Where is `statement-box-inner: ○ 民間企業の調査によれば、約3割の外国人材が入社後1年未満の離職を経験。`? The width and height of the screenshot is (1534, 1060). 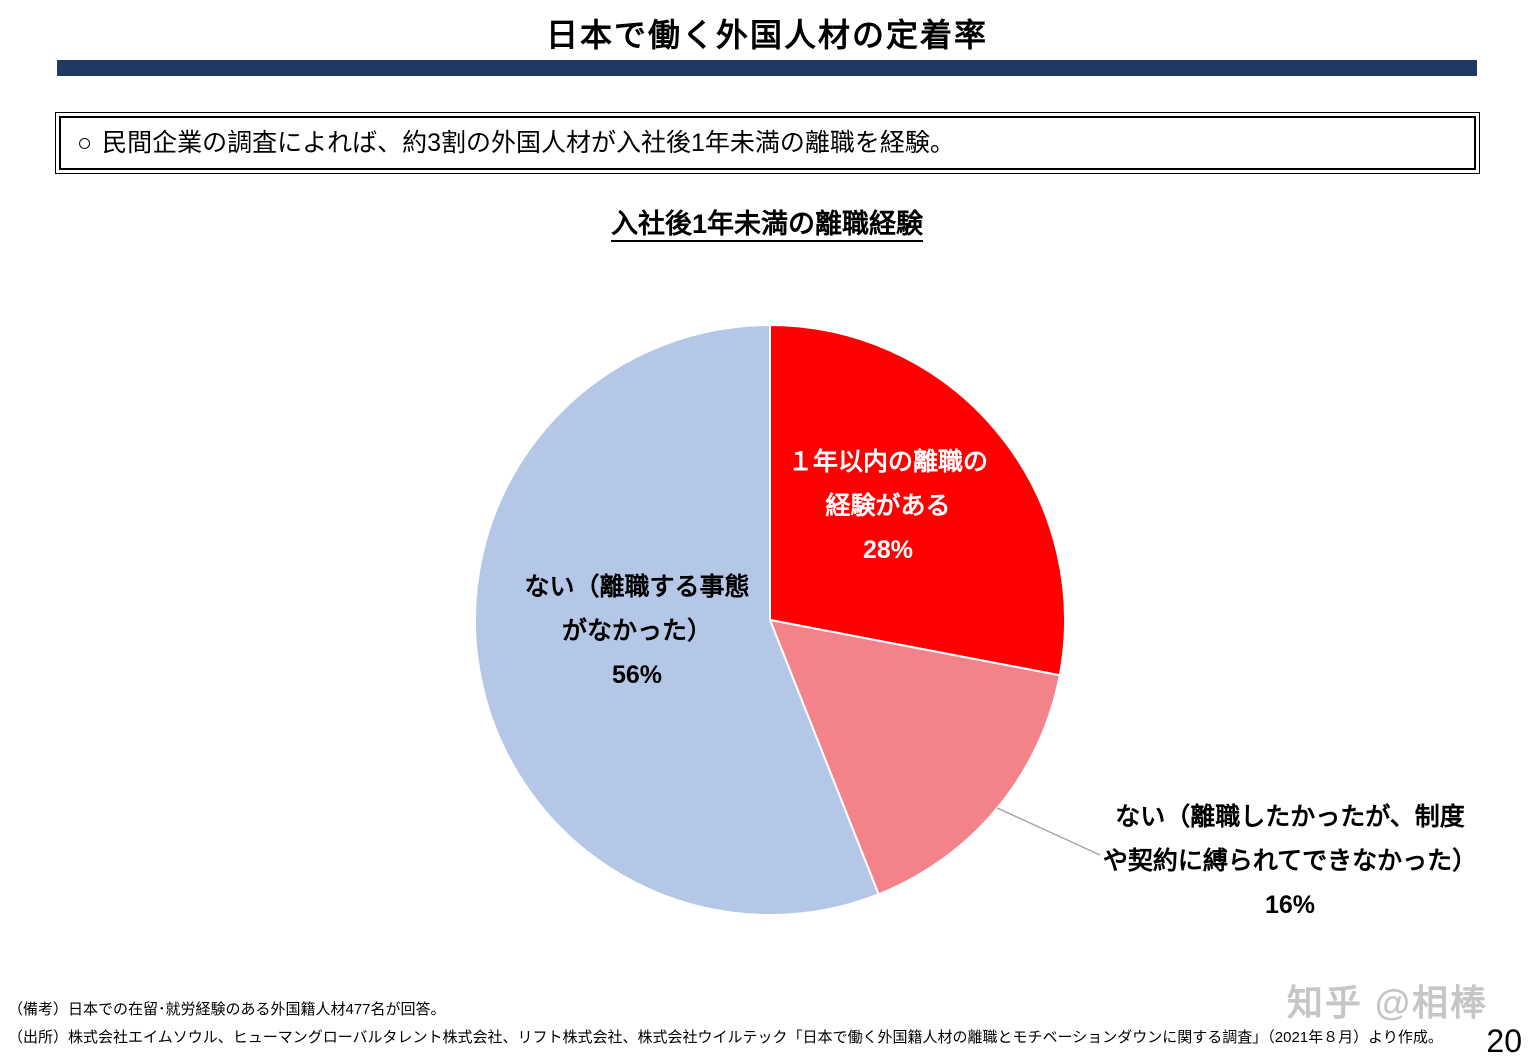 statement-box-inner: ○ 民間企業の調査によれば、約3割の外国人材が入社後1年未満の離職を経験。 is located at coordinates (767, 143).